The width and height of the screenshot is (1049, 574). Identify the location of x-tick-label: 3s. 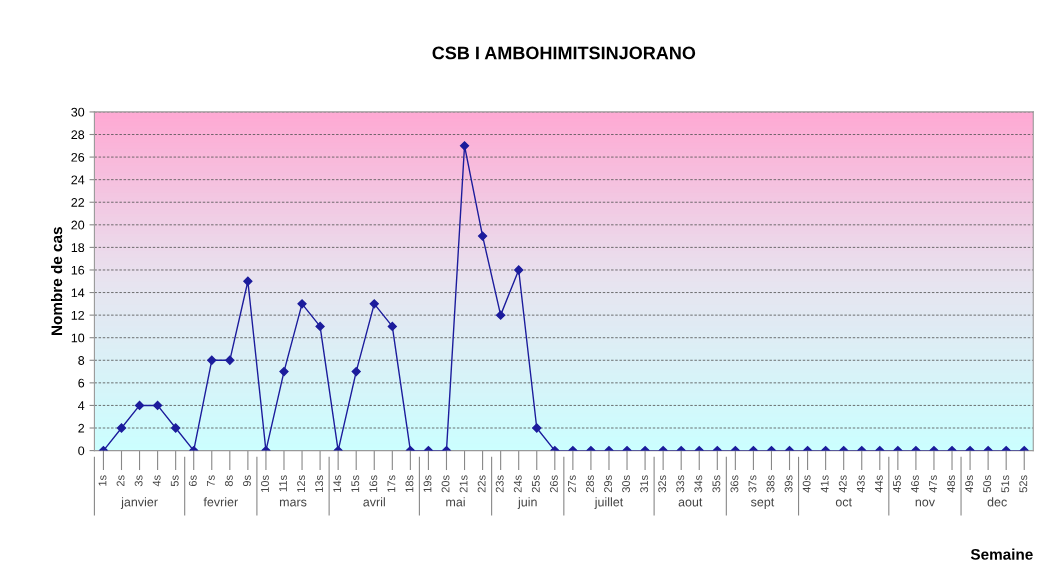
(138, 481).